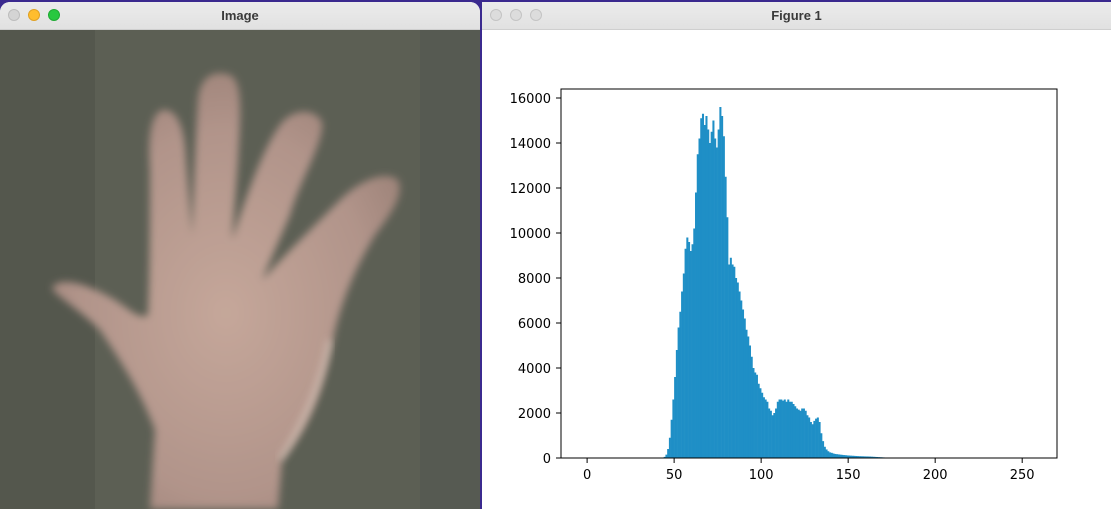 Image resolution: width=1111 pixels, height=509 pixels. I want to click on x-tick-label: 150, so click(848, 475).